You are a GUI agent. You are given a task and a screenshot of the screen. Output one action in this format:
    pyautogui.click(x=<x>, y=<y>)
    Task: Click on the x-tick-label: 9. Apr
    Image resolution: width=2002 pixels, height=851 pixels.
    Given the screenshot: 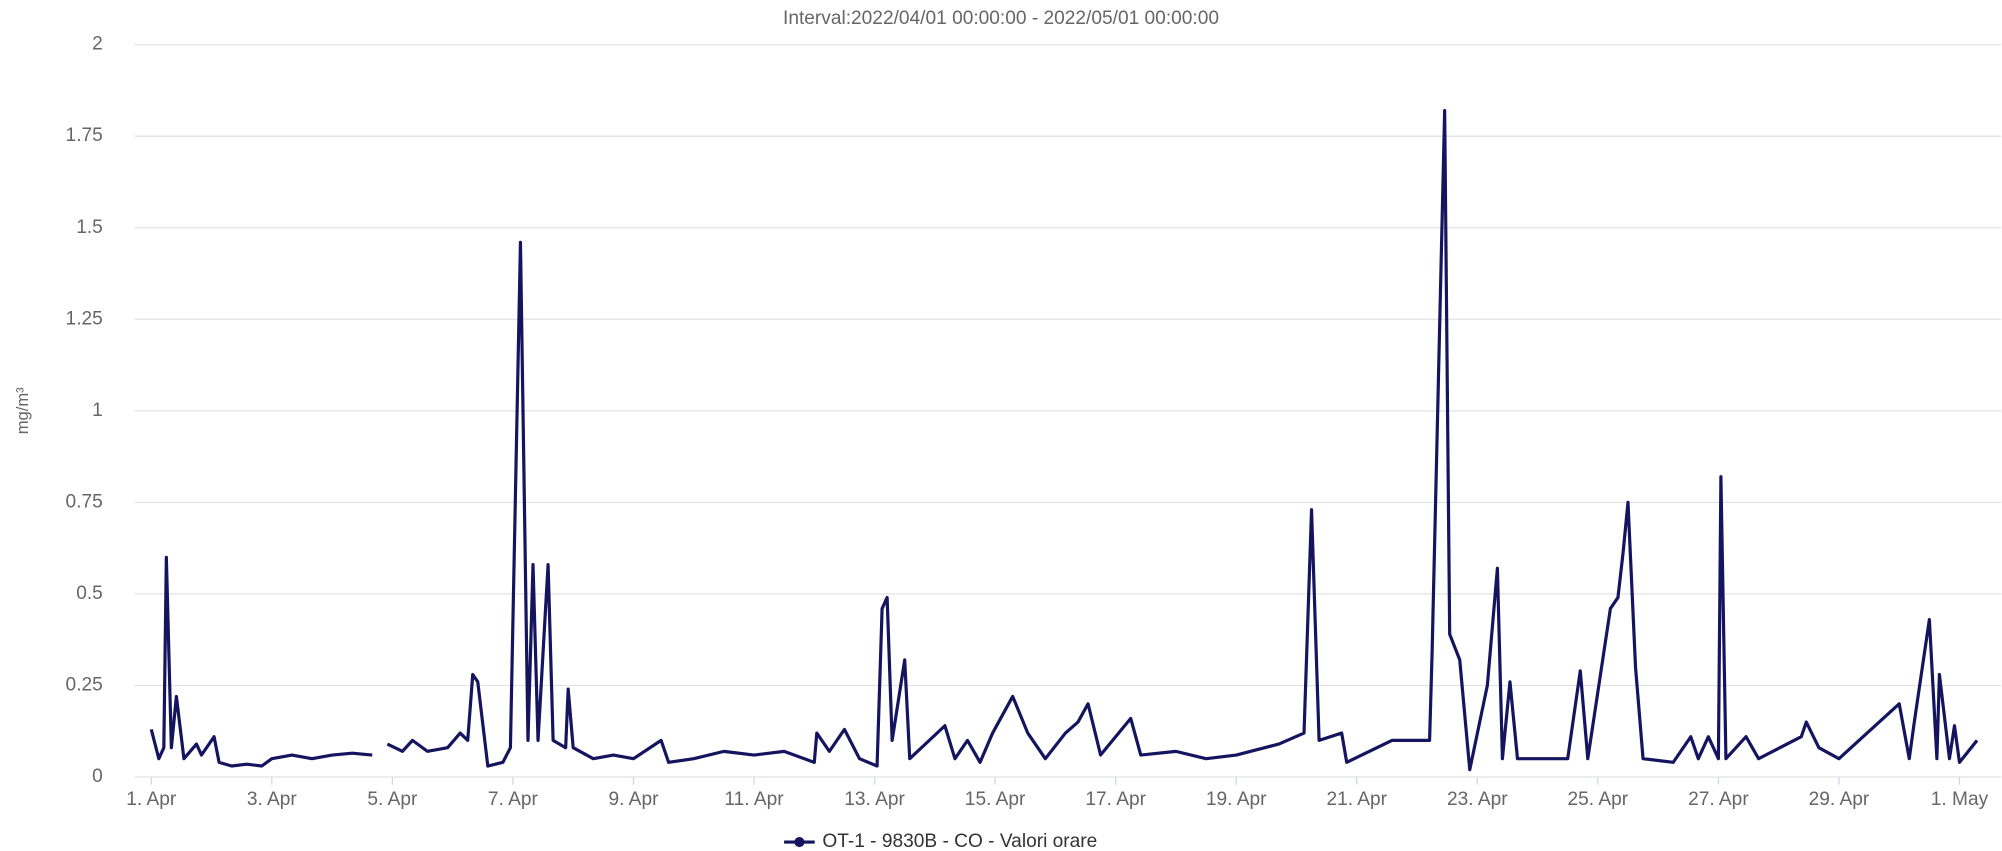 What is the action you would take?
    pyautogui.click(x=633, y=799)
    